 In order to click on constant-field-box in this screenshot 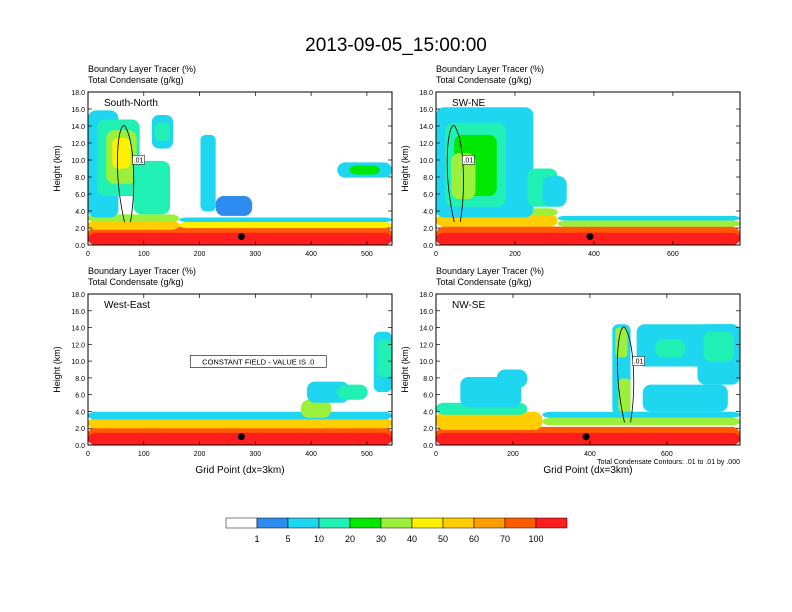, I will do `click(258, 361)`.